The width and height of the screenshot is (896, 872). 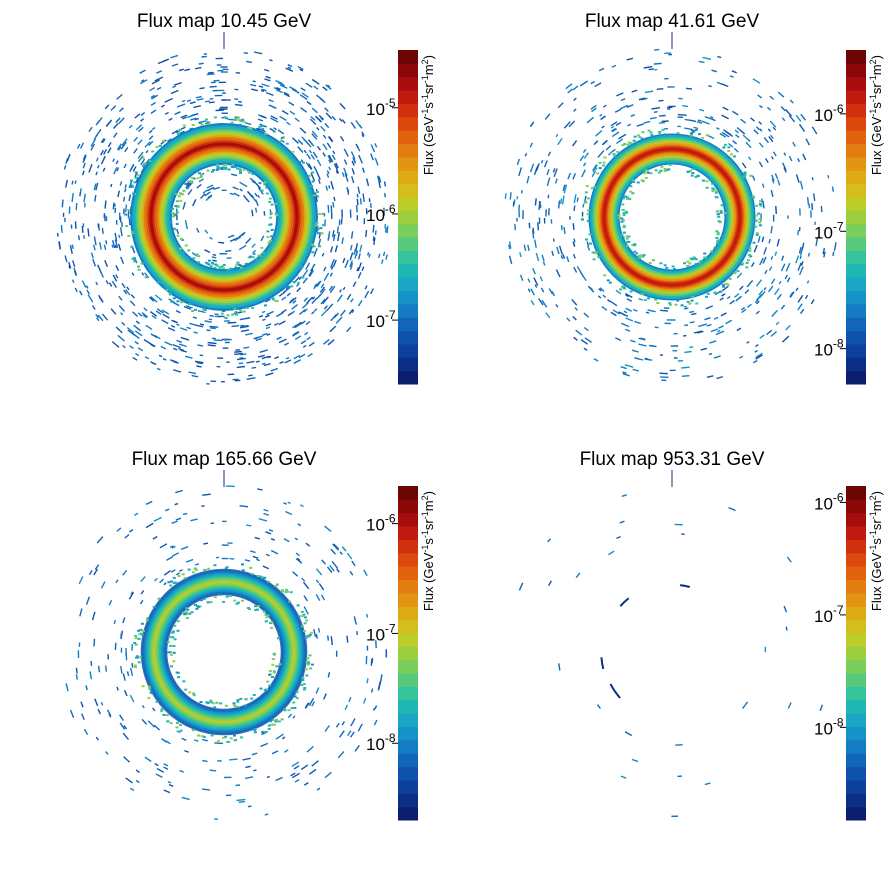 I want to click on flux-ring, so click(x=645, y=641).